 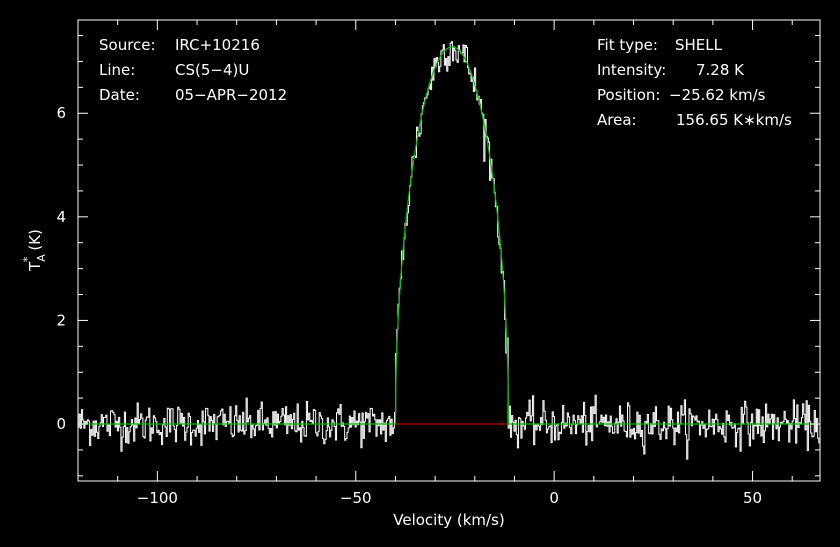 I want to click on y-tick-label: 2, so click(x=61, y=320).